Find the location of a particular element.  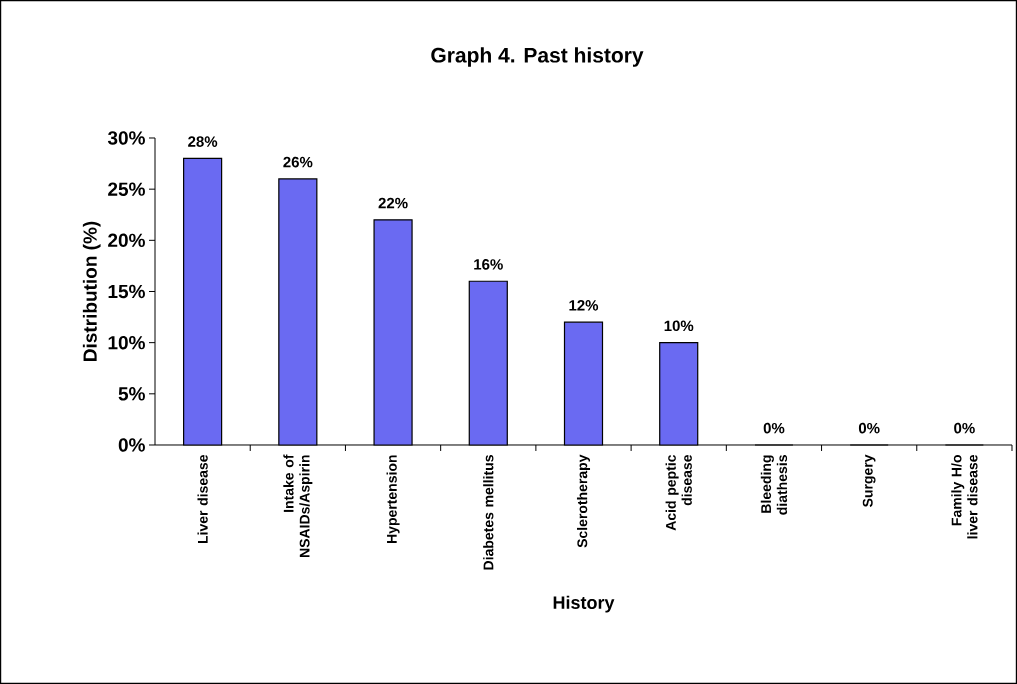

y-tick-label: 15% is located at coordinates (126, 291).